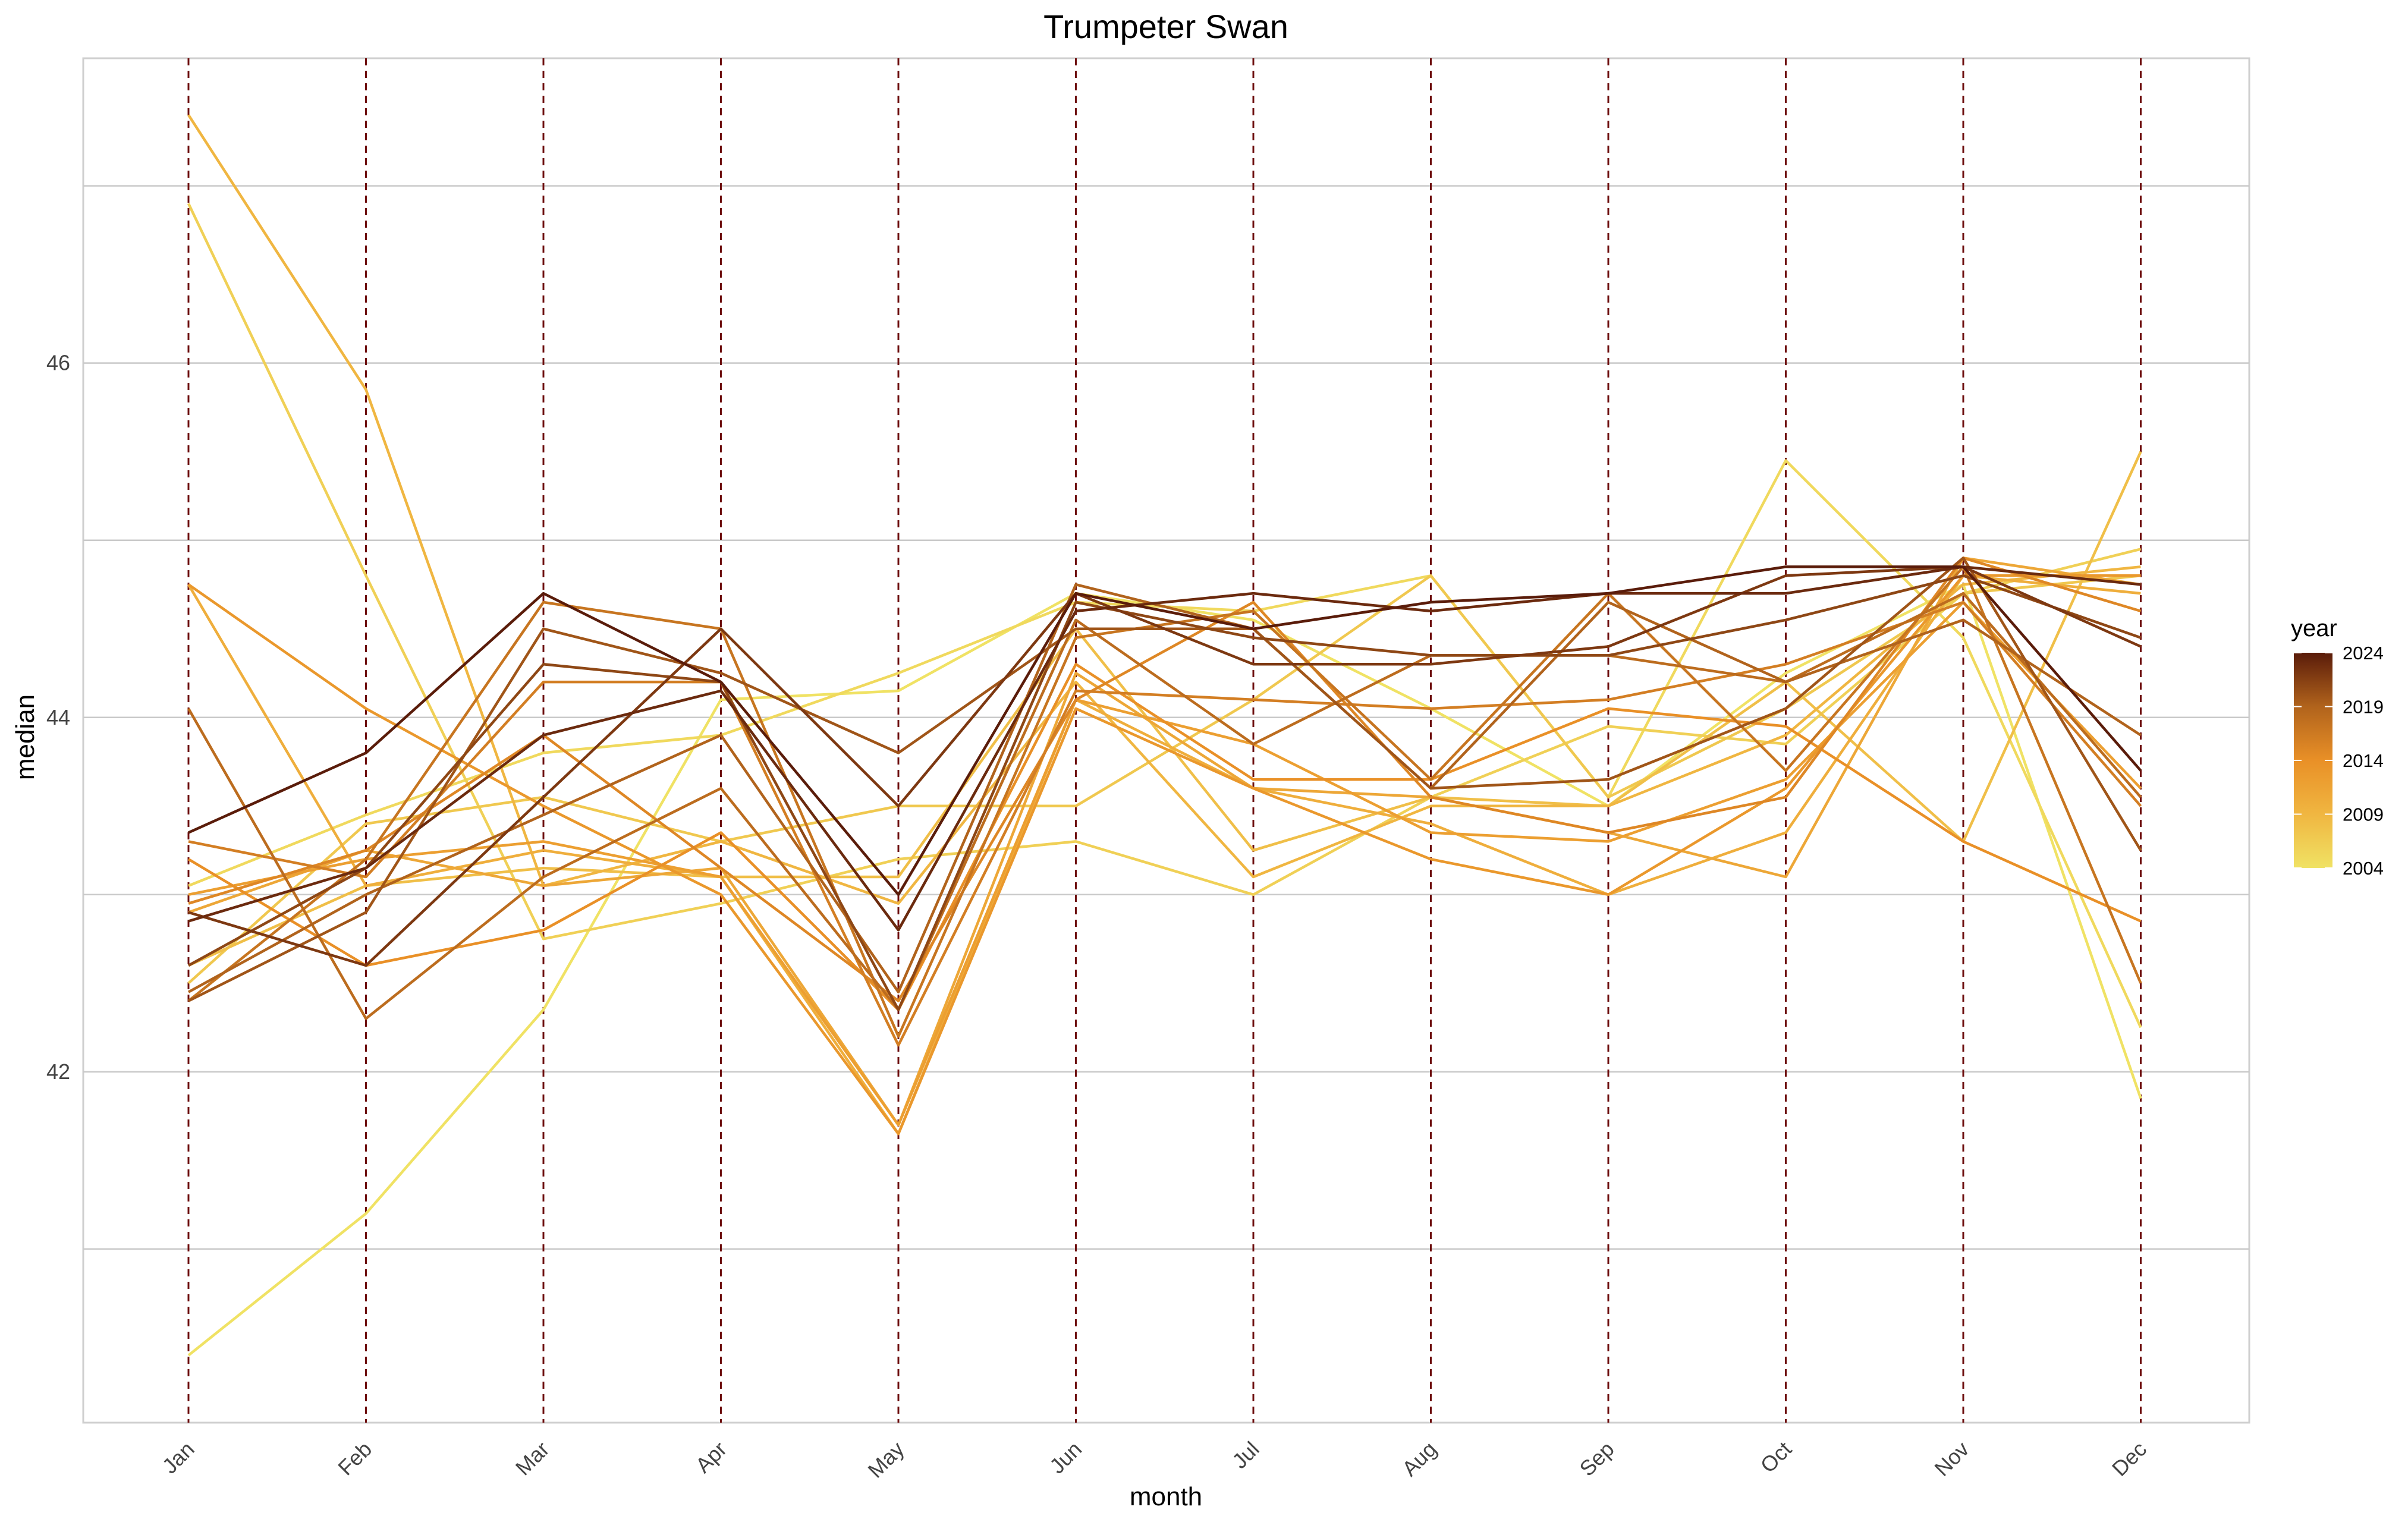  What do you see at coordinates (1951, 1459) in the screenshot?
I see `x-tick-label: Nov` at bounding box center [1951, 1459].